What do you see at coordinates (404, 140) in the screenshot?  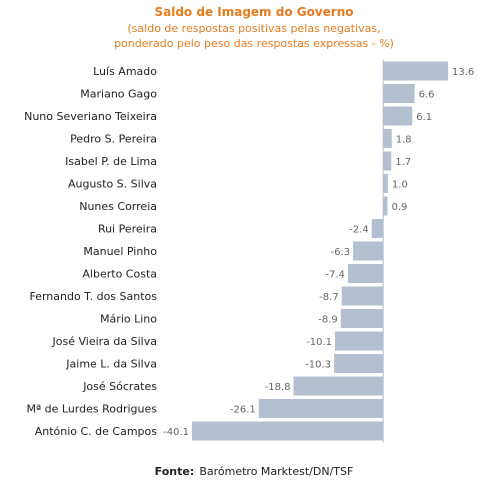 I see `value-label: 1.8` at bounding box center [404, 140].